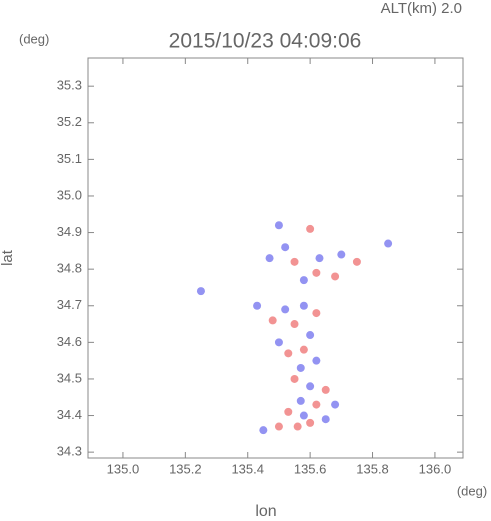 This screenshot has width=491, height=521. I want to click on y-tick-label: 34.5, so click(69, 377).